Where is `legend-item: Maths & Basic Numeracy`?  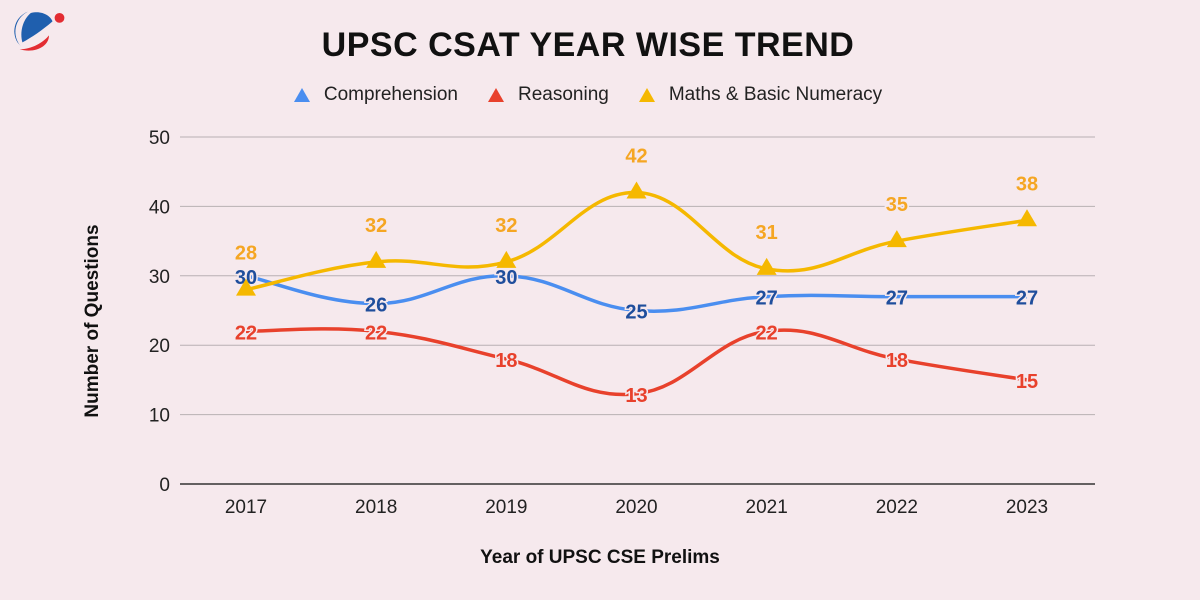
legend-item: Maths & Basic Numeracy is located at coordinates (760, 95).